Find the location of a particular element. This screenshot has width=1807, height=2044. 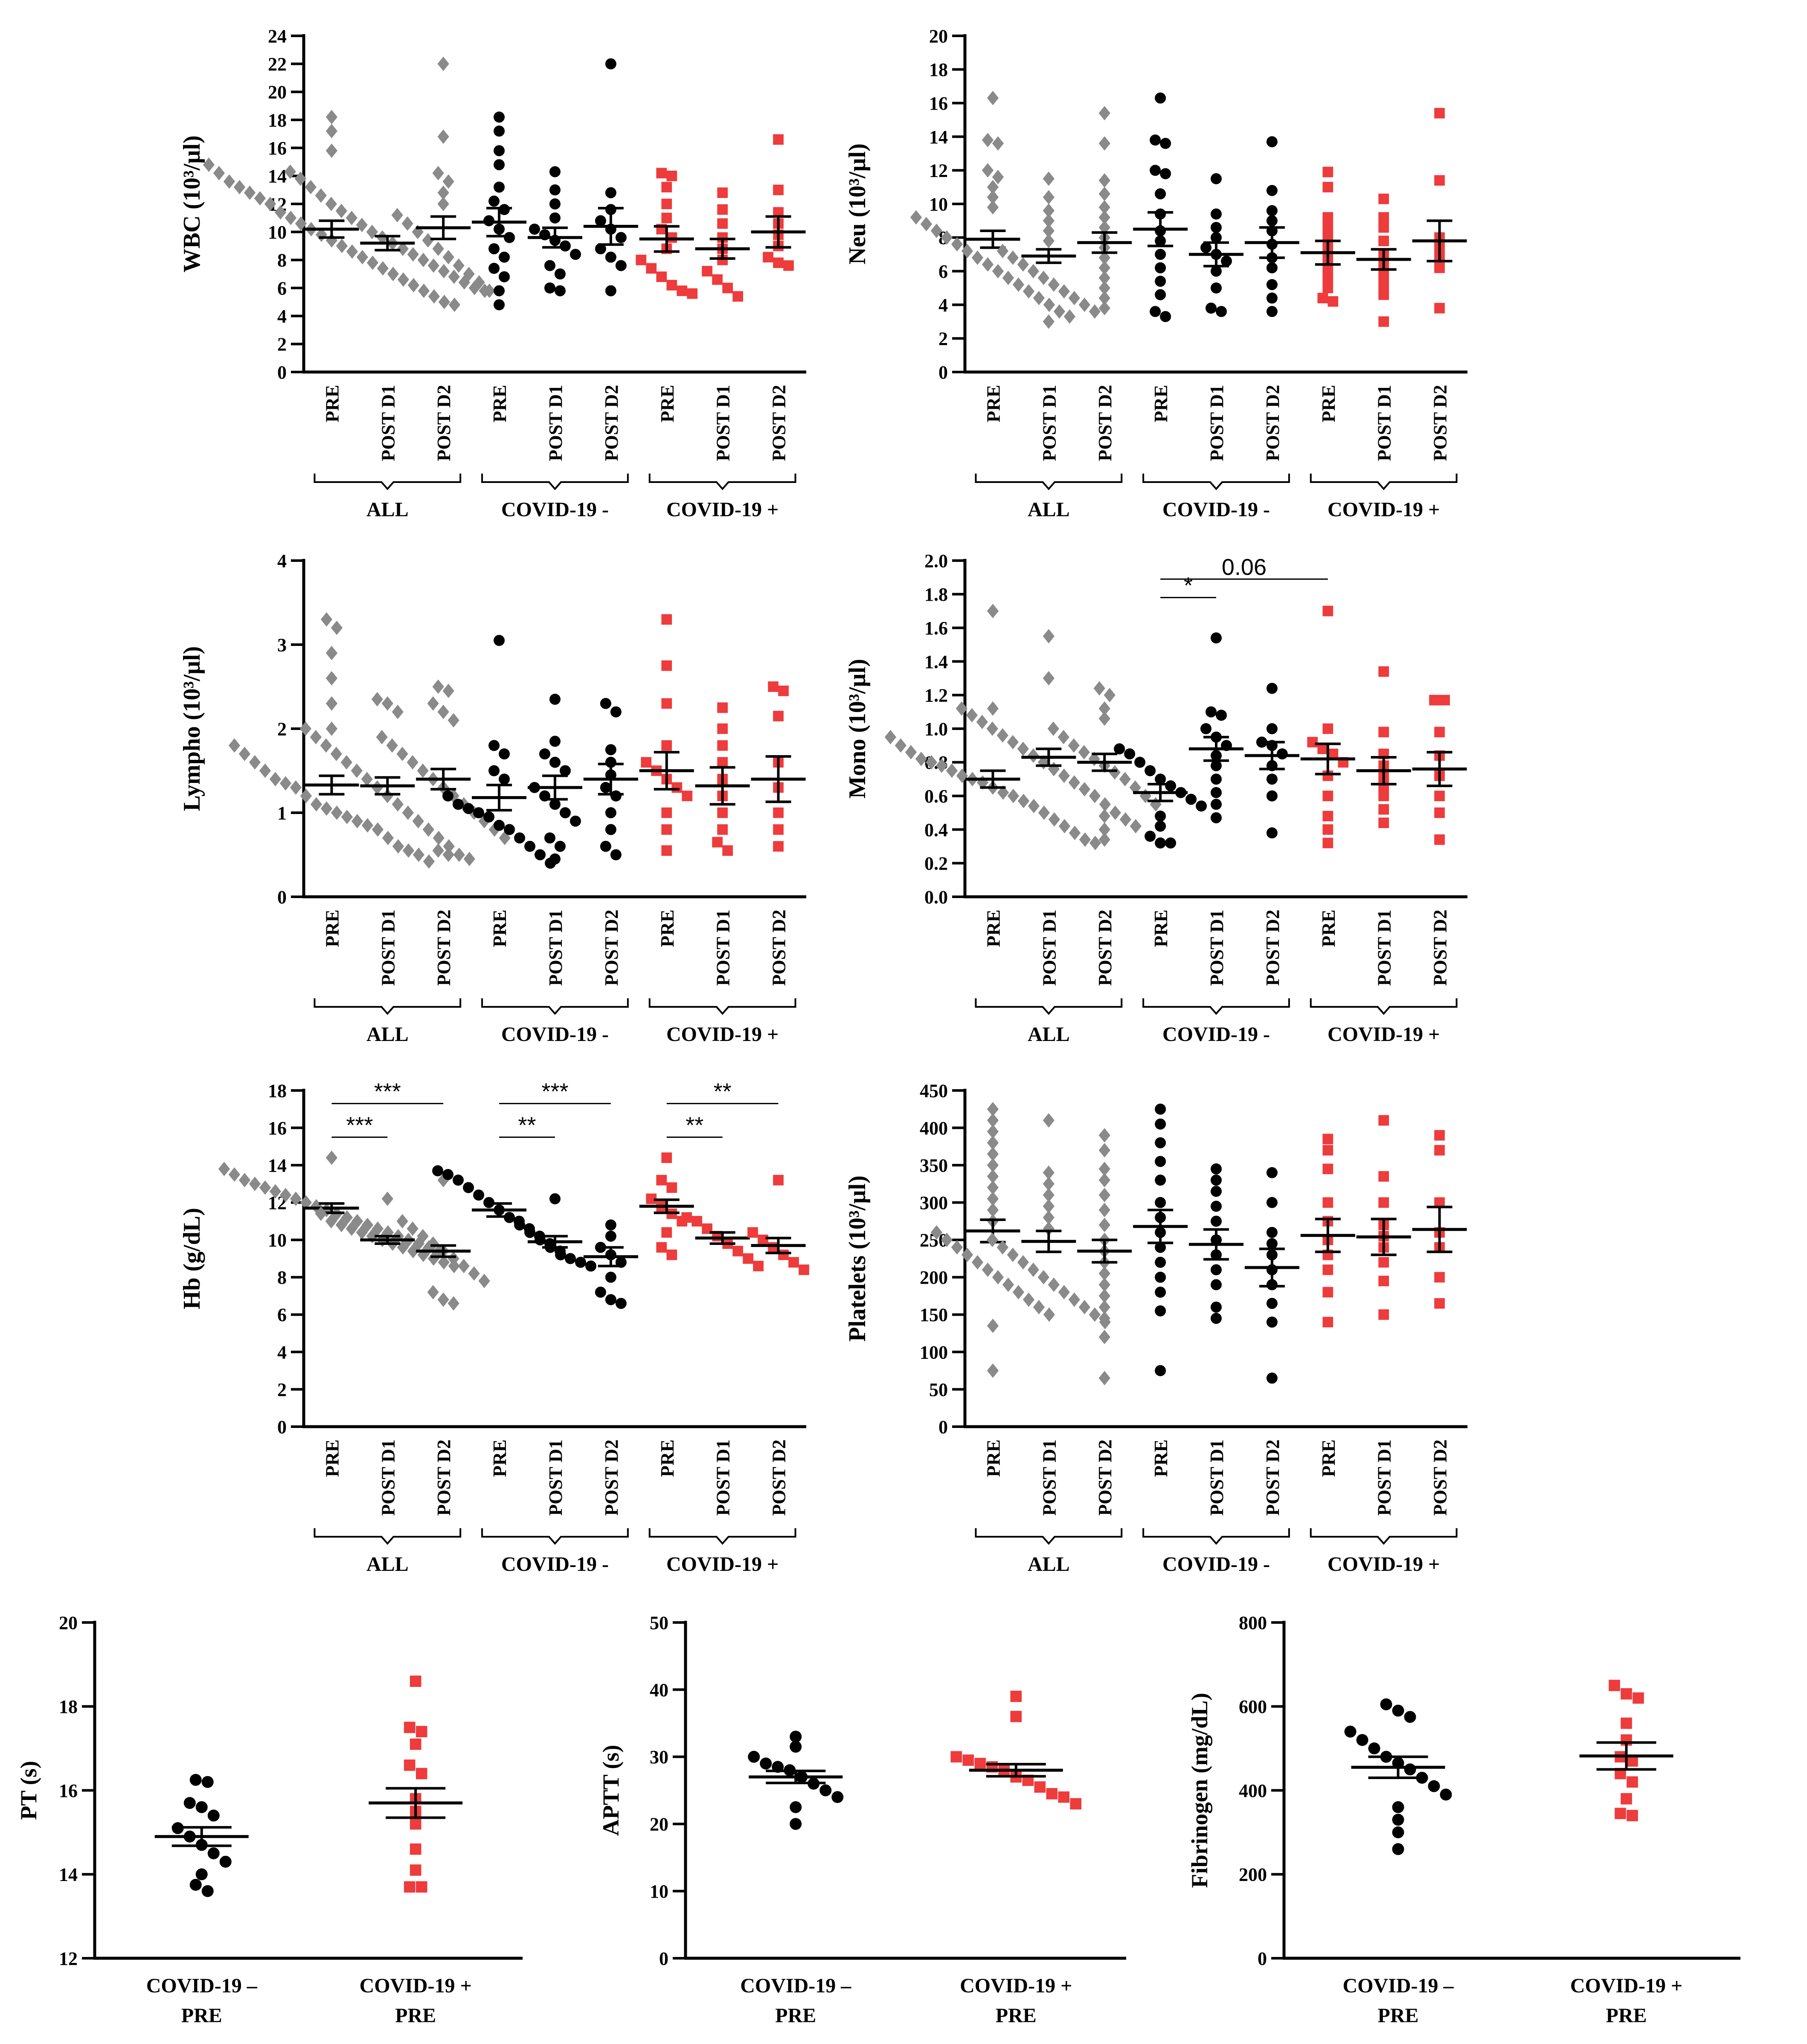

y-tick-label: 3 is located at coordinates (282, 645).